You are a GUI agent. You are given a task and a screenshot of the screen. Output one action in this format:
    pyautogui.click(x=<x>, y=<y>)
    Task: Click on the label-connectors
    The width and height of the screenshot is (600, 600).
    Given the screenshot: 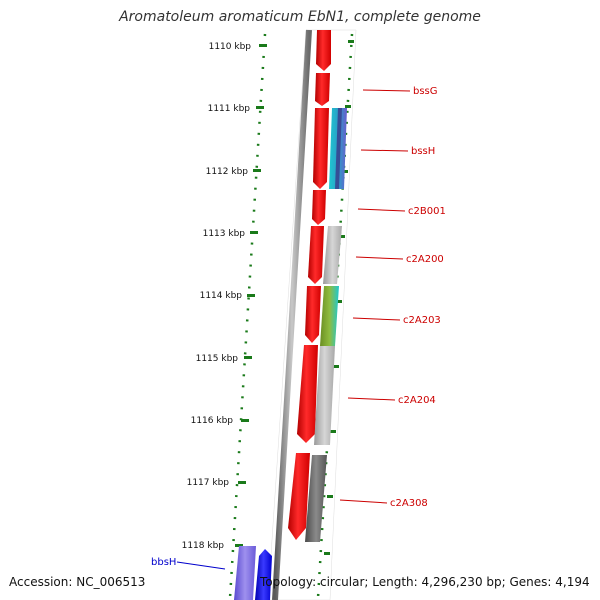 What is the action you would take?
    pyautogui.click(x=375, y=296)
    